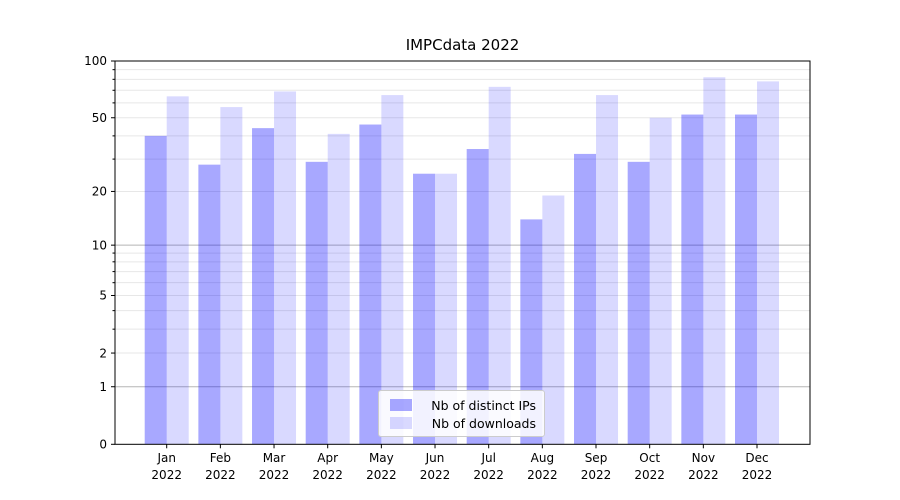 This screenshot has height=500, width=900. Describe the element at coordinates (435, 475) in the screenshot. I see `x-tick-sublabel-jun: 2022` at that location.